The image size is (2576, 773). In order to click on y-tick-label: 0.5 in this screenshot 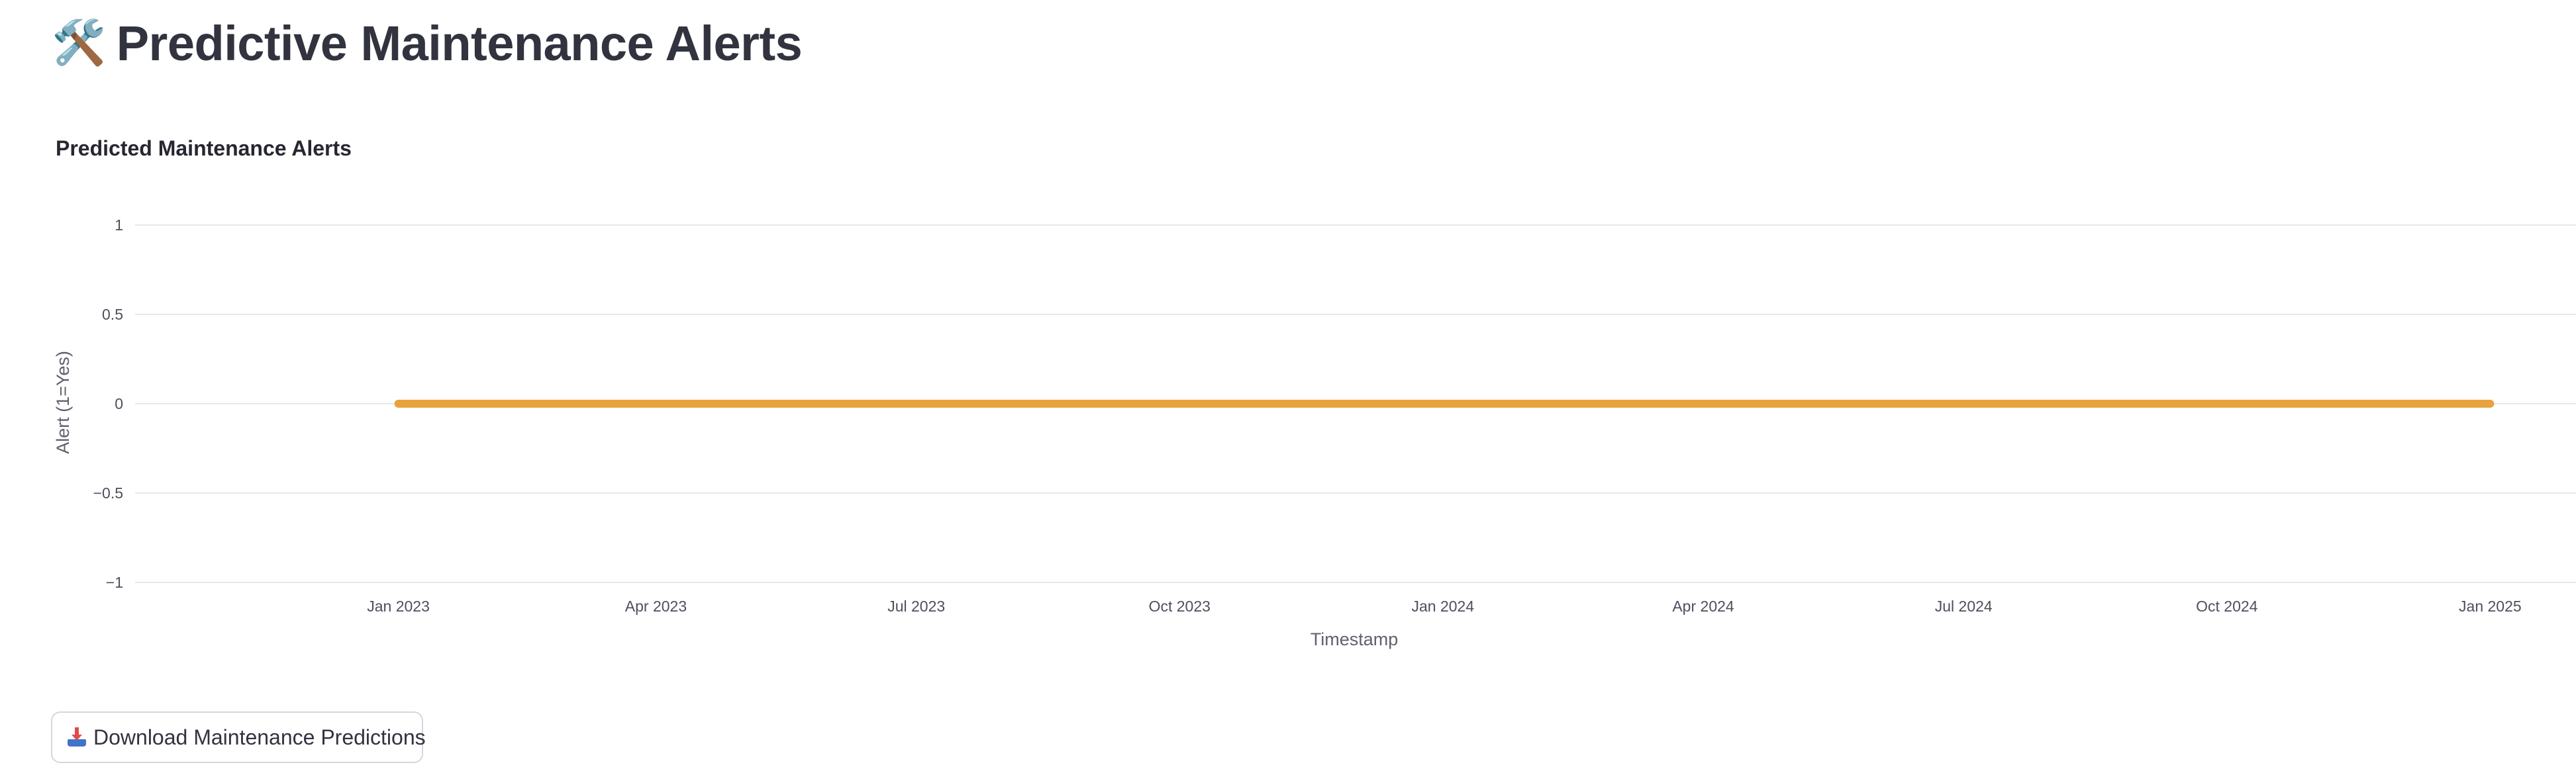, I will do `click(112, 314)`.